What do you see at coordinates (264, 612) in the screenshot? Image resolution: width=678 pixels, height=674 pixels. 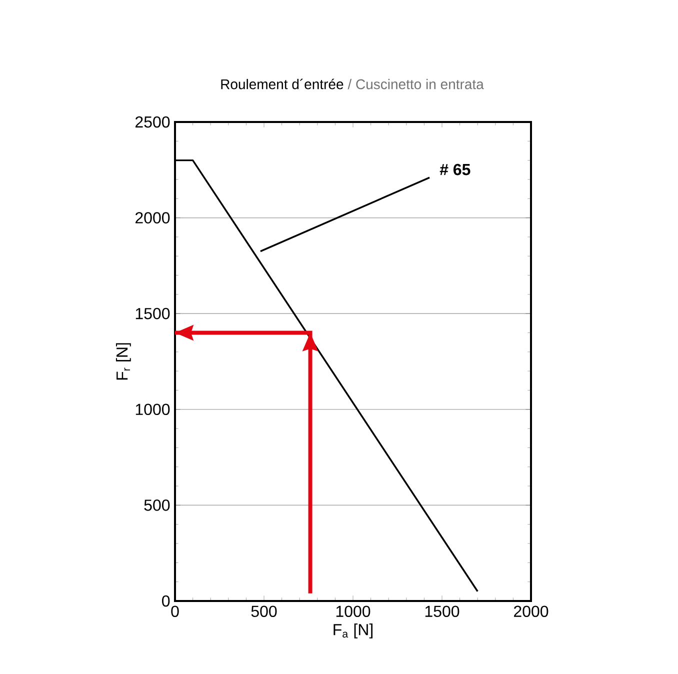 I see `x-tick-label: 500` at bounding box center [264, 612].